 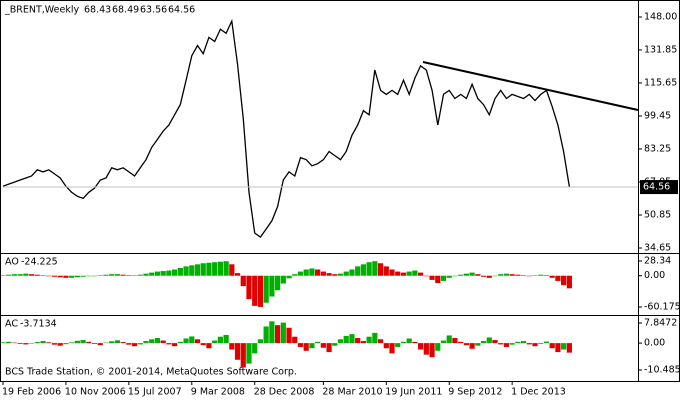 I want to click on y-tick-label: 148.00, so click(x=660, y=16).